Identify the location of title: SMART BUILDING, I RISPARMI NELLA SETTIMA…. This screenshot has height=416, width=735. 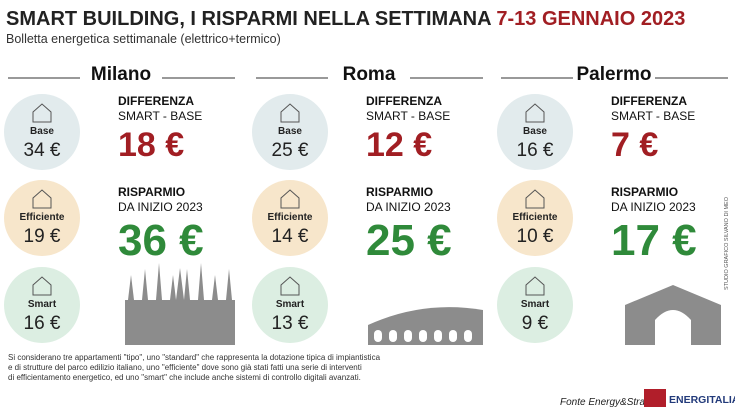
(345, 19).